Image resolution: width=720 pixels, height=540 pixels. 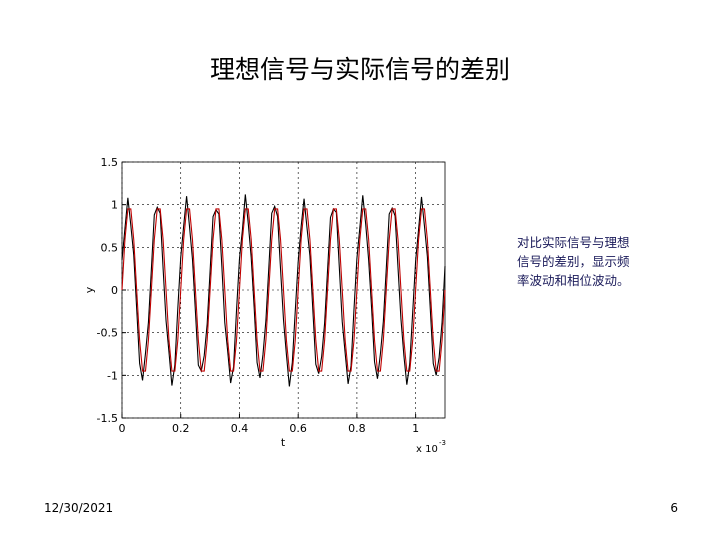 What do you see at coordinates (573, 261) in the screenshot?
I see `note-line: 信号的差别，显示频` at bounding box center [573, 261].